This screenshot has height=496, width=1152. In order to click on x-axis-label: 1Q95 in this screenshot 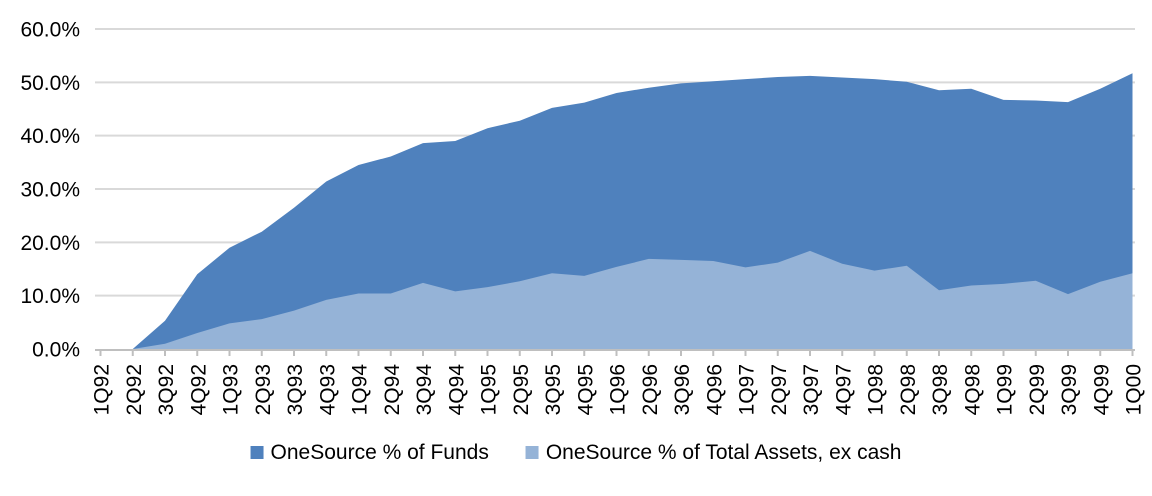, I will do `click(489, 389)`.